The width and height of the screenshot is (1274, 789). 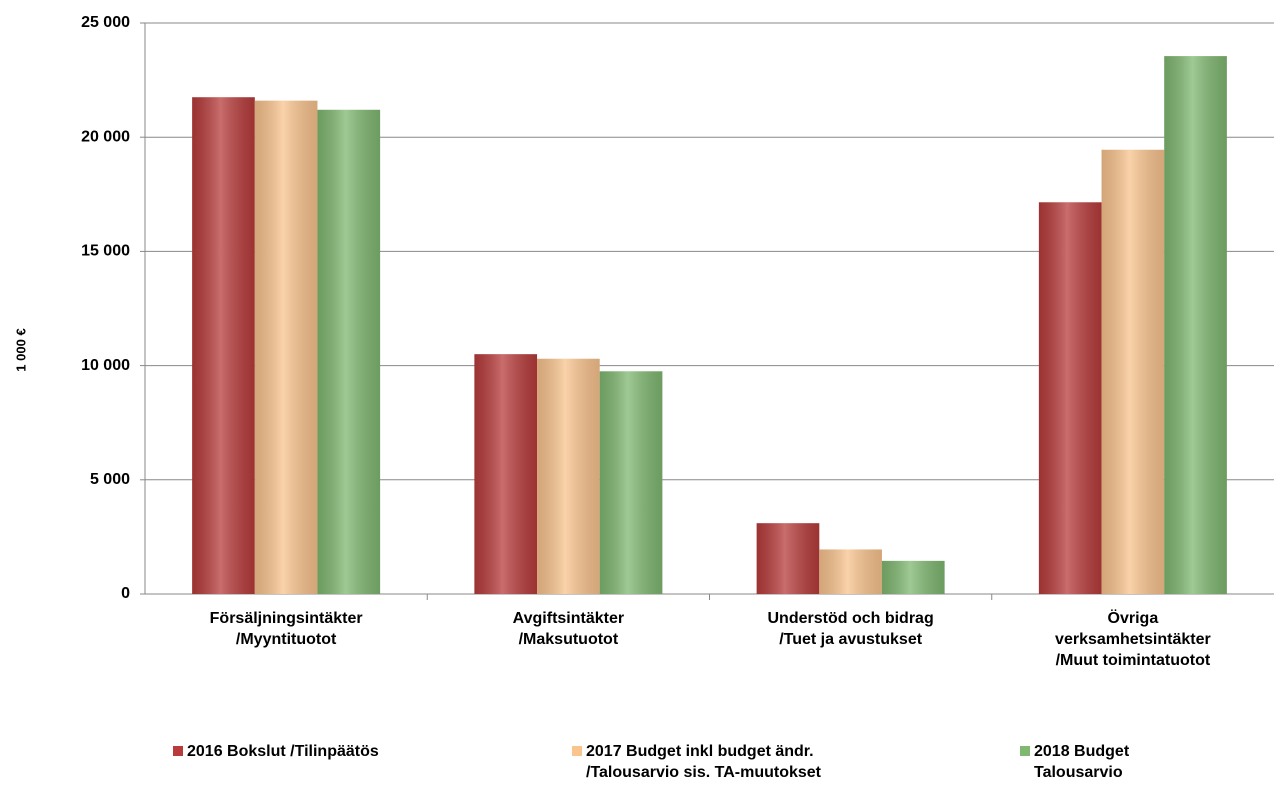 I want to click on x-tick-label: Understöd och bidrag/Tuet ja avustukset, so click(x=851, y=629).